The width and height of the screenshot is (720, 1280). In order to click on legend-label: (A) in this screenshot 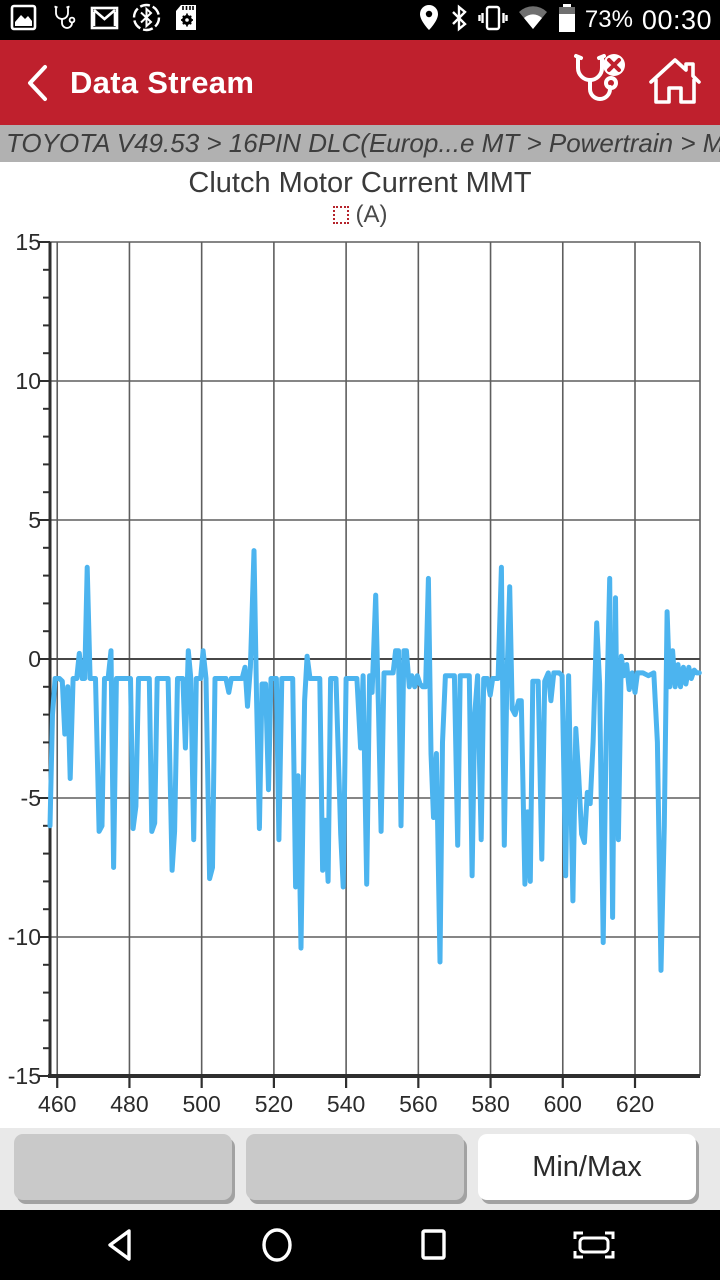, I will do `click(371, 214)`.